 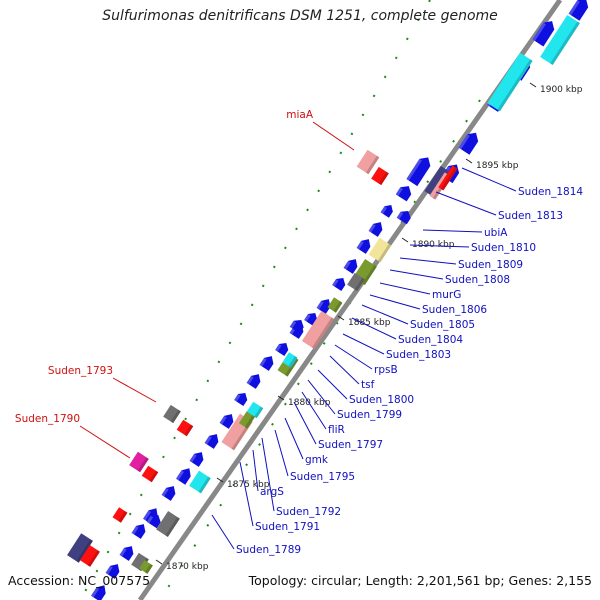 What do you see at coordinates (80, 371) in the screenshot?
I see `gene-label: Suden_1793` at bounding box center [80, 371].